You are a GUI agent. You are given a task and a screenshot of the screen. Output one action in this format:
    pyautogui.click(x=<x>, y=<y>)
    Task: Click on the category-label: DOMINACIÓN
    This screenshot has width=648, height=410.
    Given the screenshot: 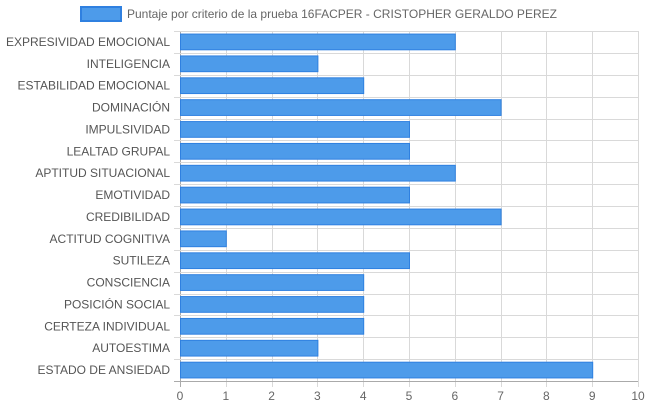 What is the action you would take?
    pyautogui.click(x=131, y=107)
    